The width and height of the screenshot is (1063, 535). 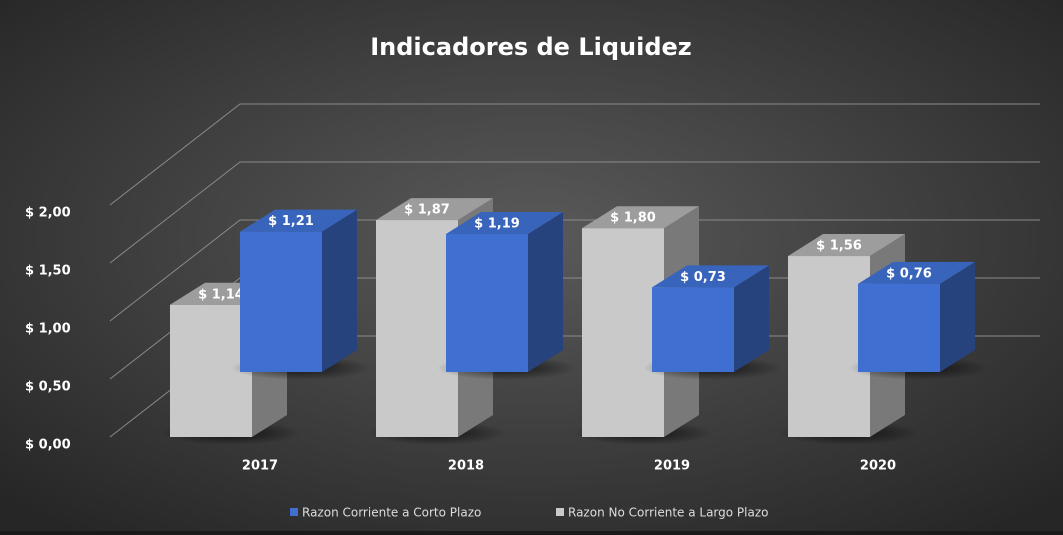 I want to click on data-label: $ 0,73, so click(x=703, y=277).